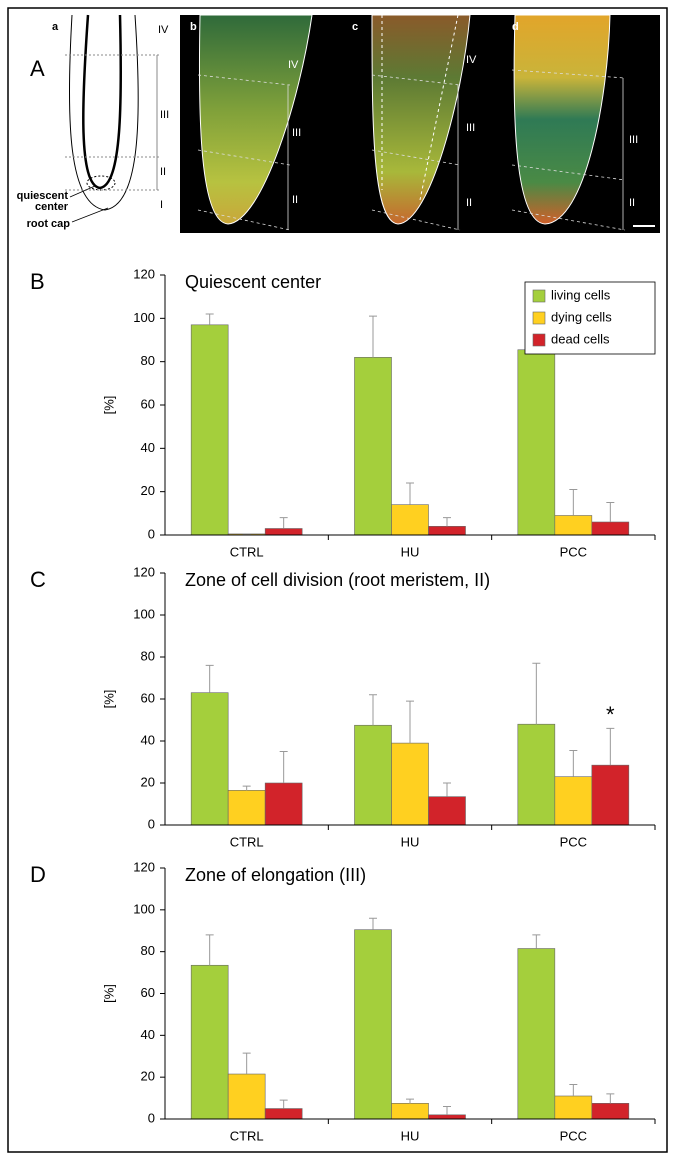 The height and width of the screenshot is (1160, 675). Describe the element at coordinates (38, 579) in the screenshot. I see `panel-label: C` at that location.